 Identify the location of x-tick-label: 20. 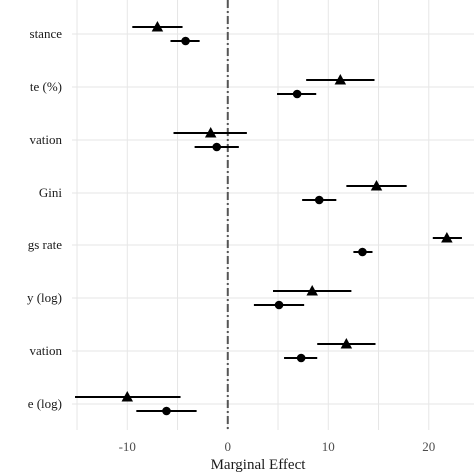
(428, 446).